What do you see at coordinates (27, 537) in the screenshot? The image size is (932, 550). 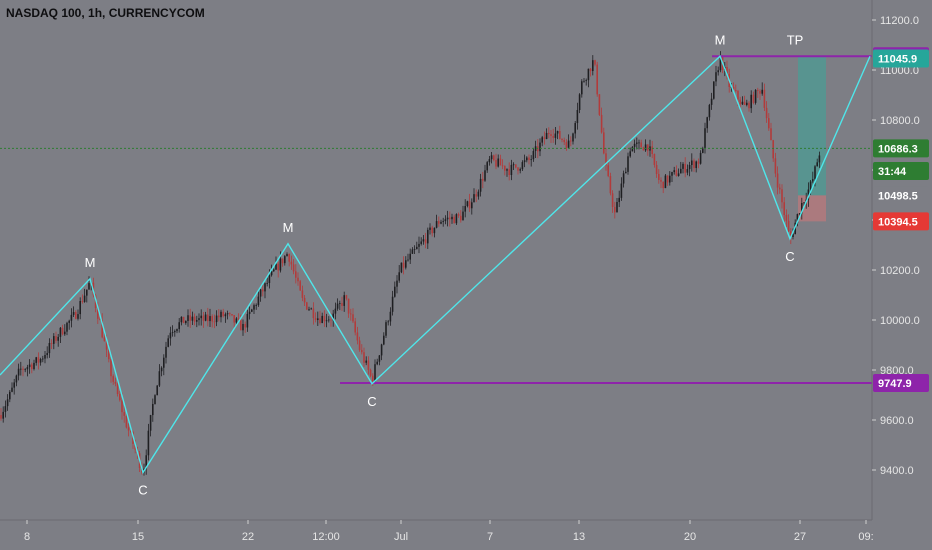 I see `x-tick-label: 8` at bounding box center [27, 537].